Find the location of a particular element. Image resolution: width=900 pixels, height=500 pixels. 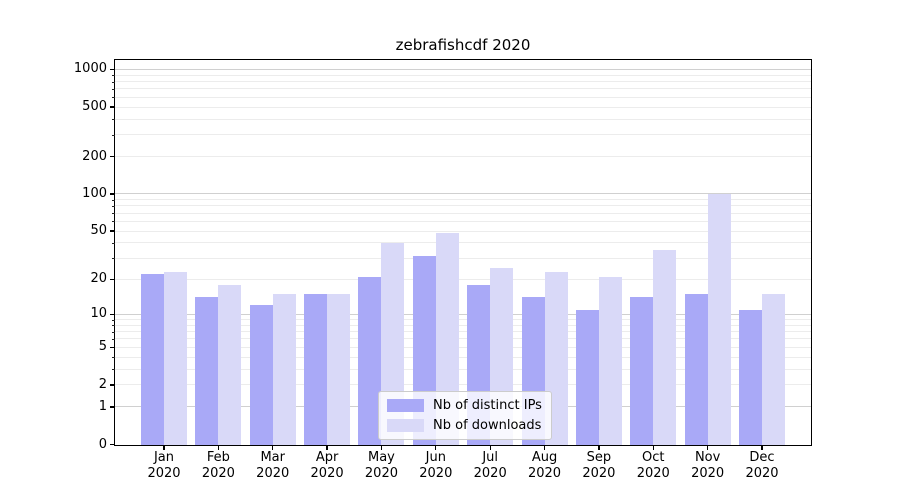

x-tick-label: Nov 2020 is located at coordinates (708, 466).